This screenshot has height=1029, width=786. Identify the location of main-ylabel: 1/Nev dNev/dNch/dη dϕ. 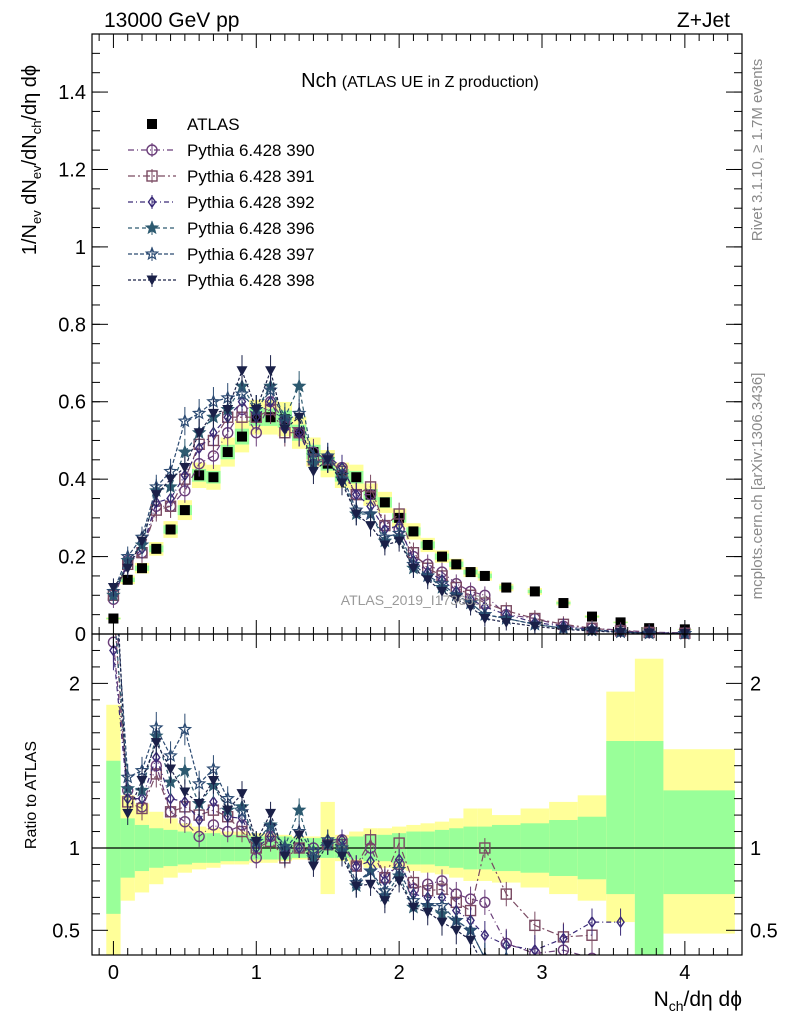
(31, 160).